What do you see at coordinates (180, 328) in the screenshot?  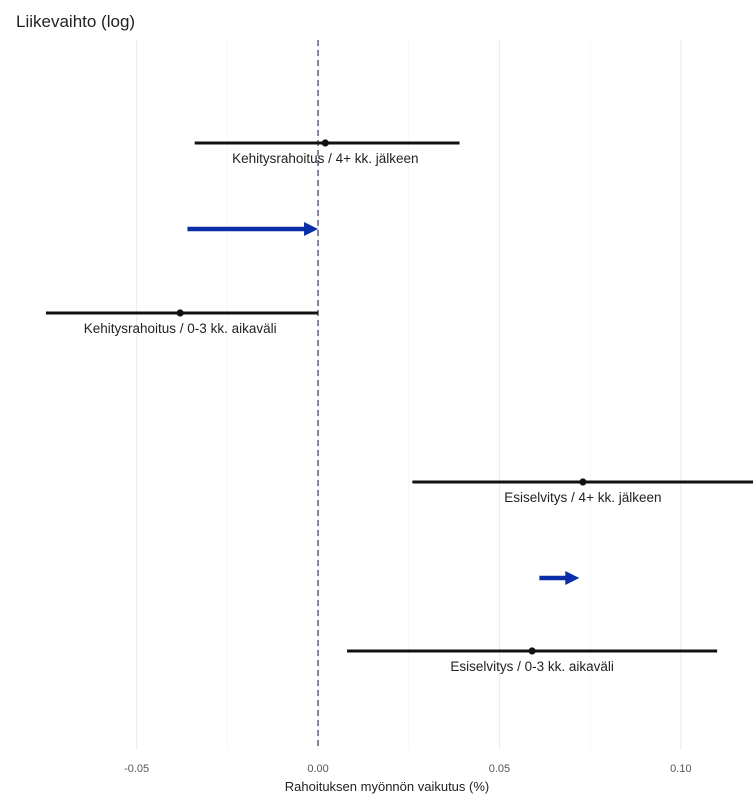 I see `estimate-label: Kehitysrahoitus / 0-3 kk. aikaväli` at bounding box center [180, 328].